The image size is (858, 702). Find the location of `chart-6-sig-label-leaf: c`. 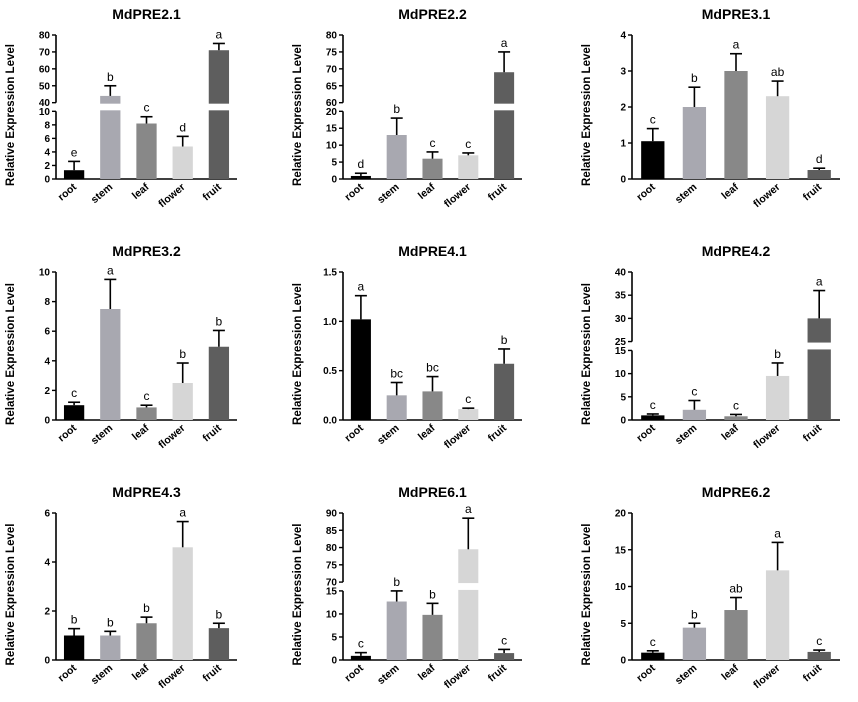

chart-6-sig-label-leaf: c is located at coordinates (736, 405).